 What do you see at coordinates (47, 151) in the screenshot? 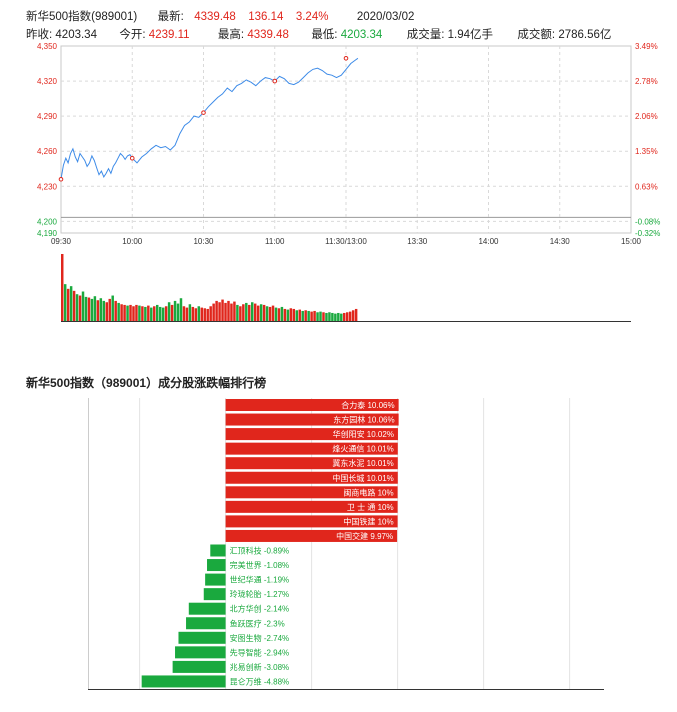
I see `y-tick-label-left: 4,260` at bounding box center [47, 151].